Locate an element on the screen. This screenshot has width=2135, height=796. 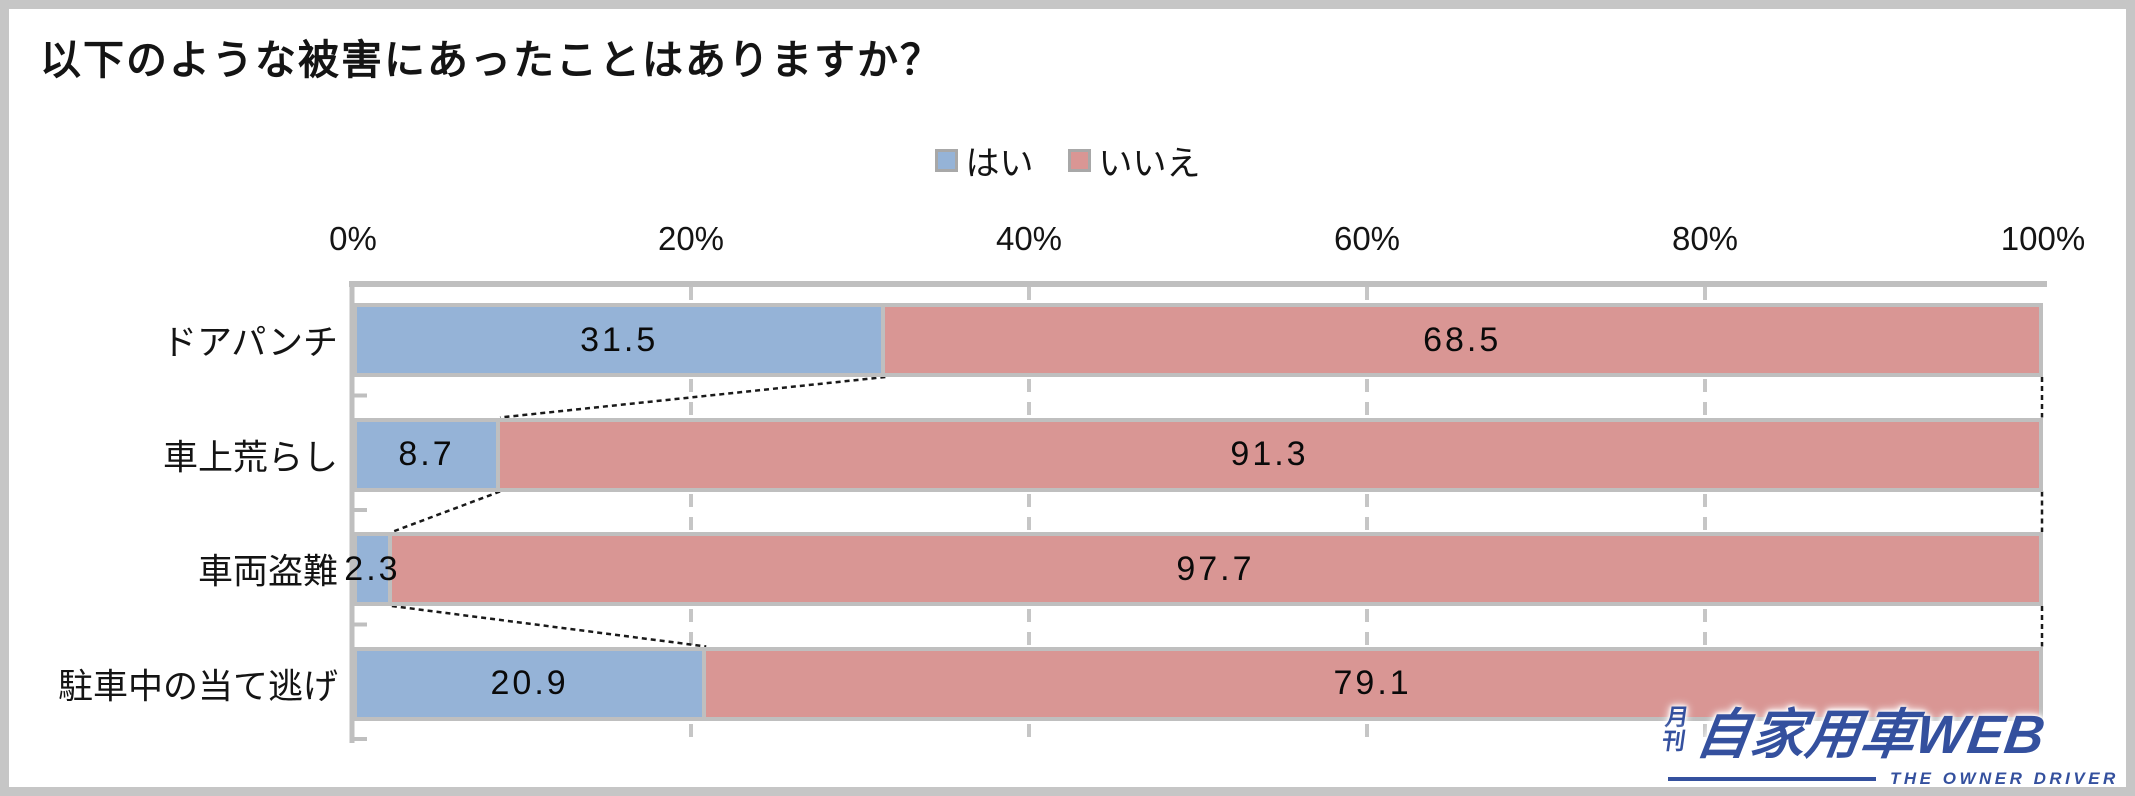
axis-tick-20: 20% is located at coordinates (691, 238).